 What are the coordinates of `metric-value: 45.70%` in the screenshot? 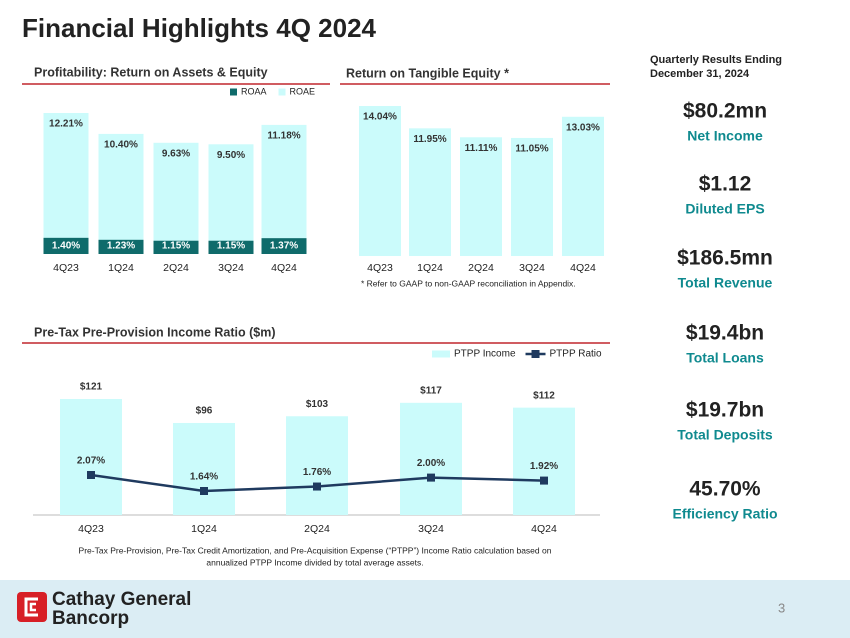 It's located at (725, 489).